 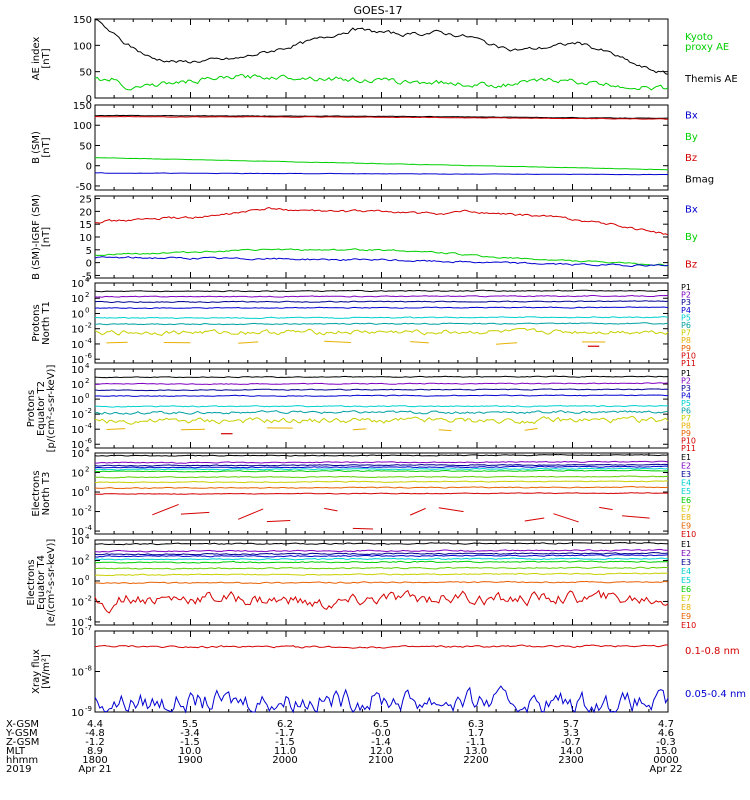 I want to click on legend-entry: Bz, so click(x=691, y=264).